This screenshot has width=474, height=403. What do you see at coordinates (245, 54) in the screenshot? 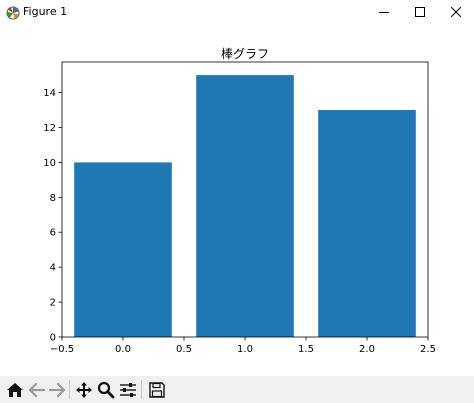
I see `chart-title: 棒グラフ` at bounding box center [245, 54].